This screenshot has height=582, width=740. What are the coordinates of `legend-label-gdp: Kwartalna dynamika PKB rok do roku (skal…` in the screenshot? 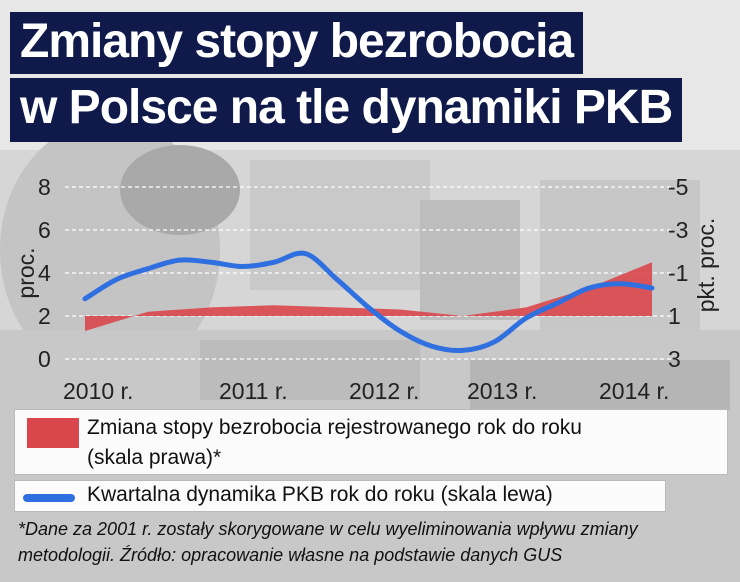 It's located at (320, 494).